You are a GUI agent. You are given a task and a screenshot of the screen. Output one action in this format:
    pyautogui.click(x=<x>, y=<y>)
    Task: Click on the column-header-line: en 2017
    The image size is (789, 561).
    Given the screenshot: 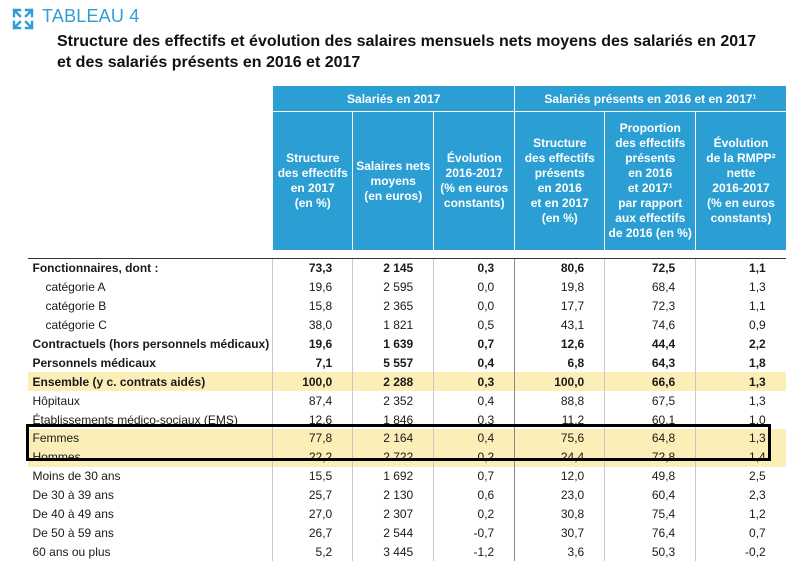 What is the action you would take?
    pyautogui.click(x=312, y=188)
    